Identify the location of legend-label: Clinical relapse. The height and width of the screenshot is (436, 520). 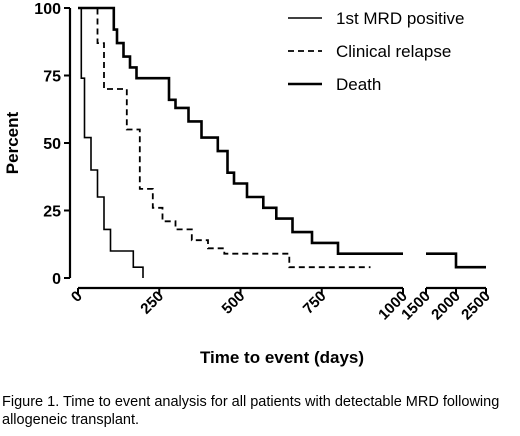
(393, 51).